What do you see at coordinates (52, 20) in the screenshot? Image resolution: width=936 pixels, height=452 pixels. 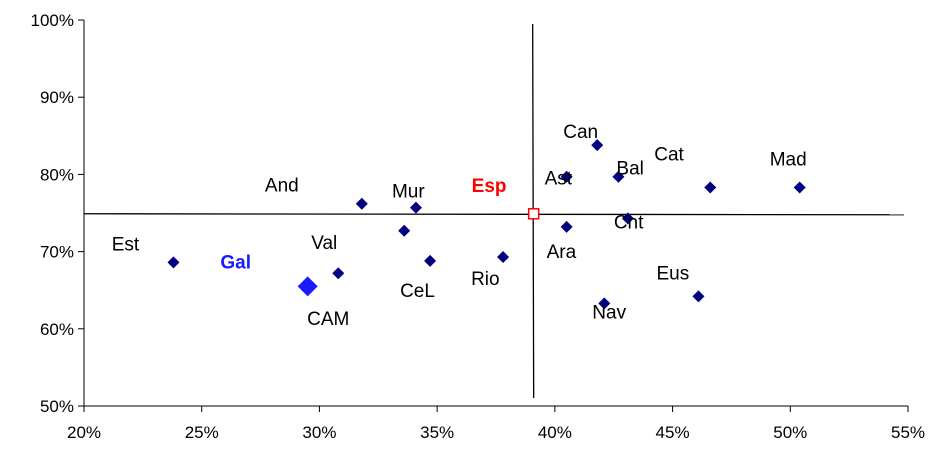 I see `y-tick-label: 100%` at bounding box center [52, 20].